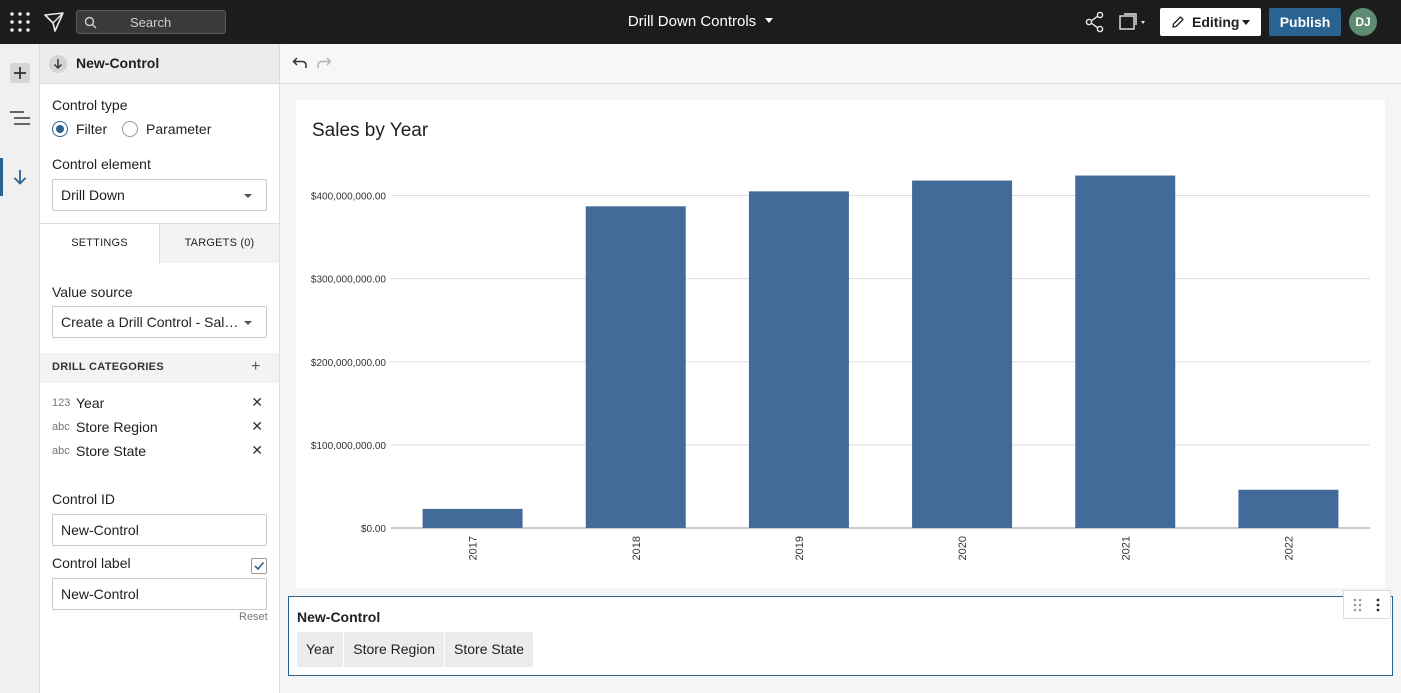 The height and width of the screenshot is (693, 1401). Describe the element at coordinates (100, 244) in the screenshot. I see `tab-settings: SETTINGS` at that location.